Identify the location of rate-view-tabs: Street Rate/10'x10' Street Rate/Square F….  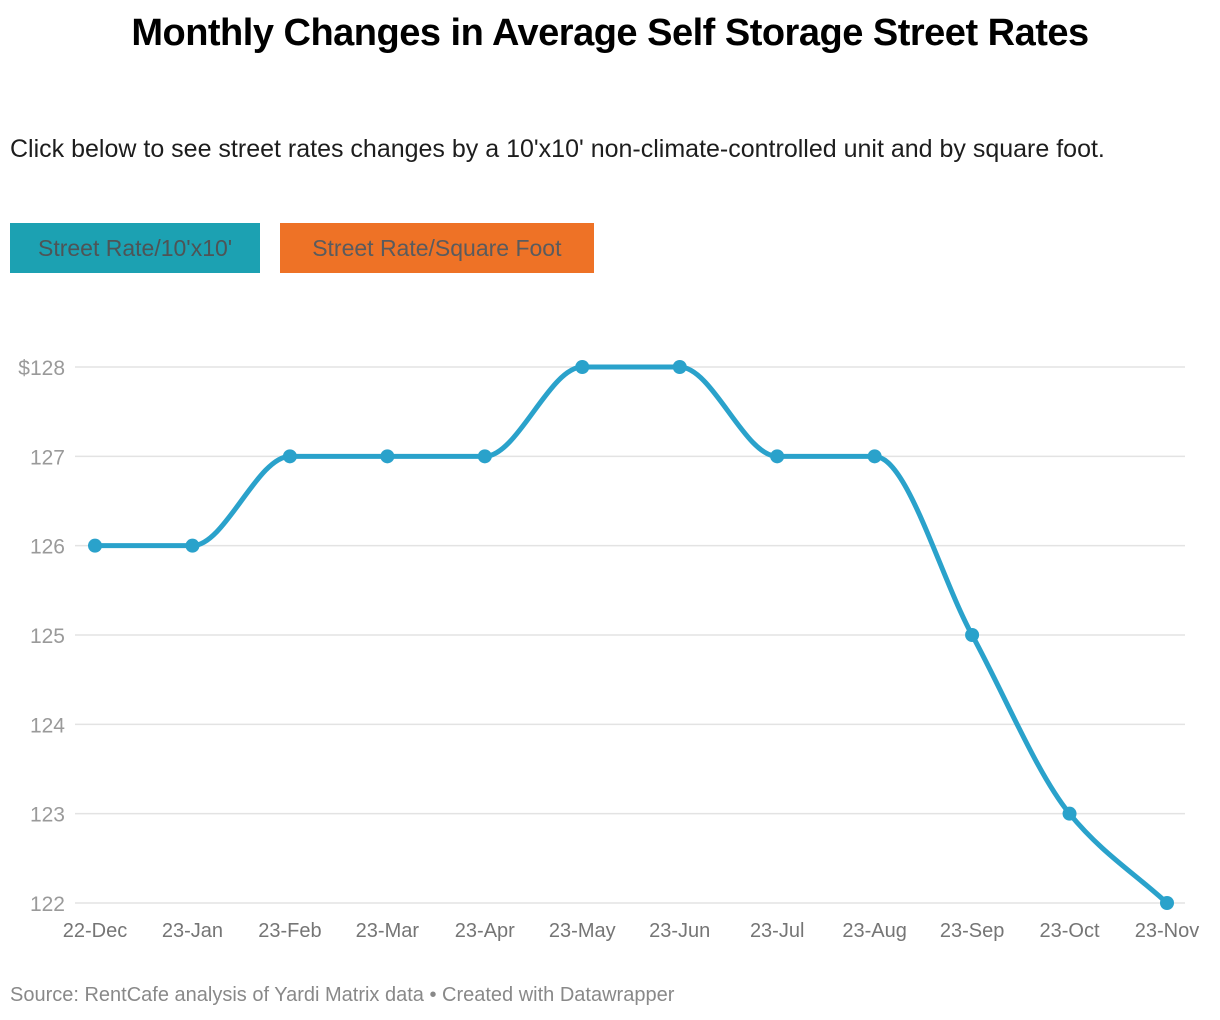
(302, 248).